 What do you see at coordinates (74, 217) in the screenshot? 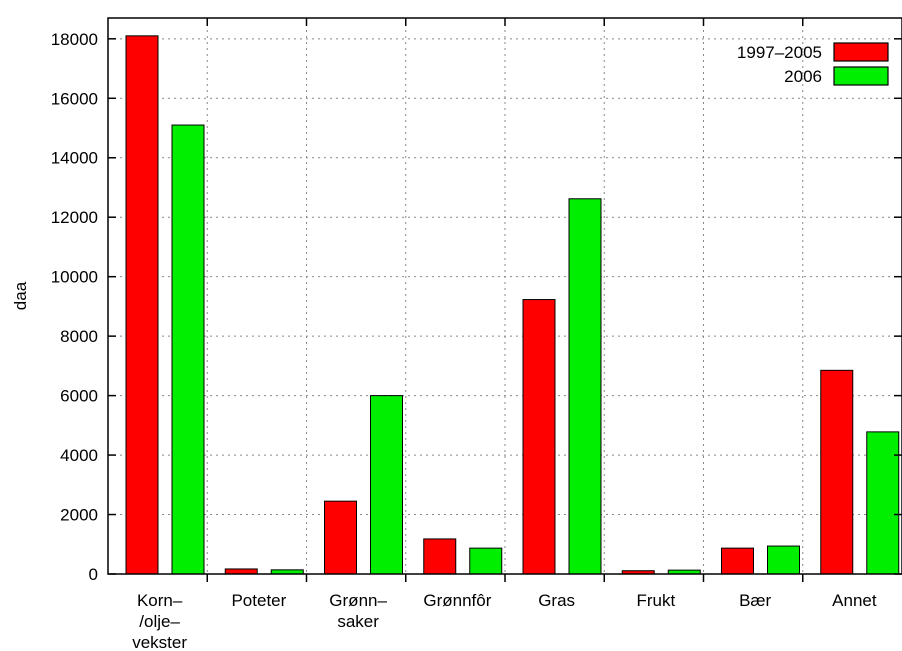
I see `y-tick-label: 12000` at bounding box center [74, 217].